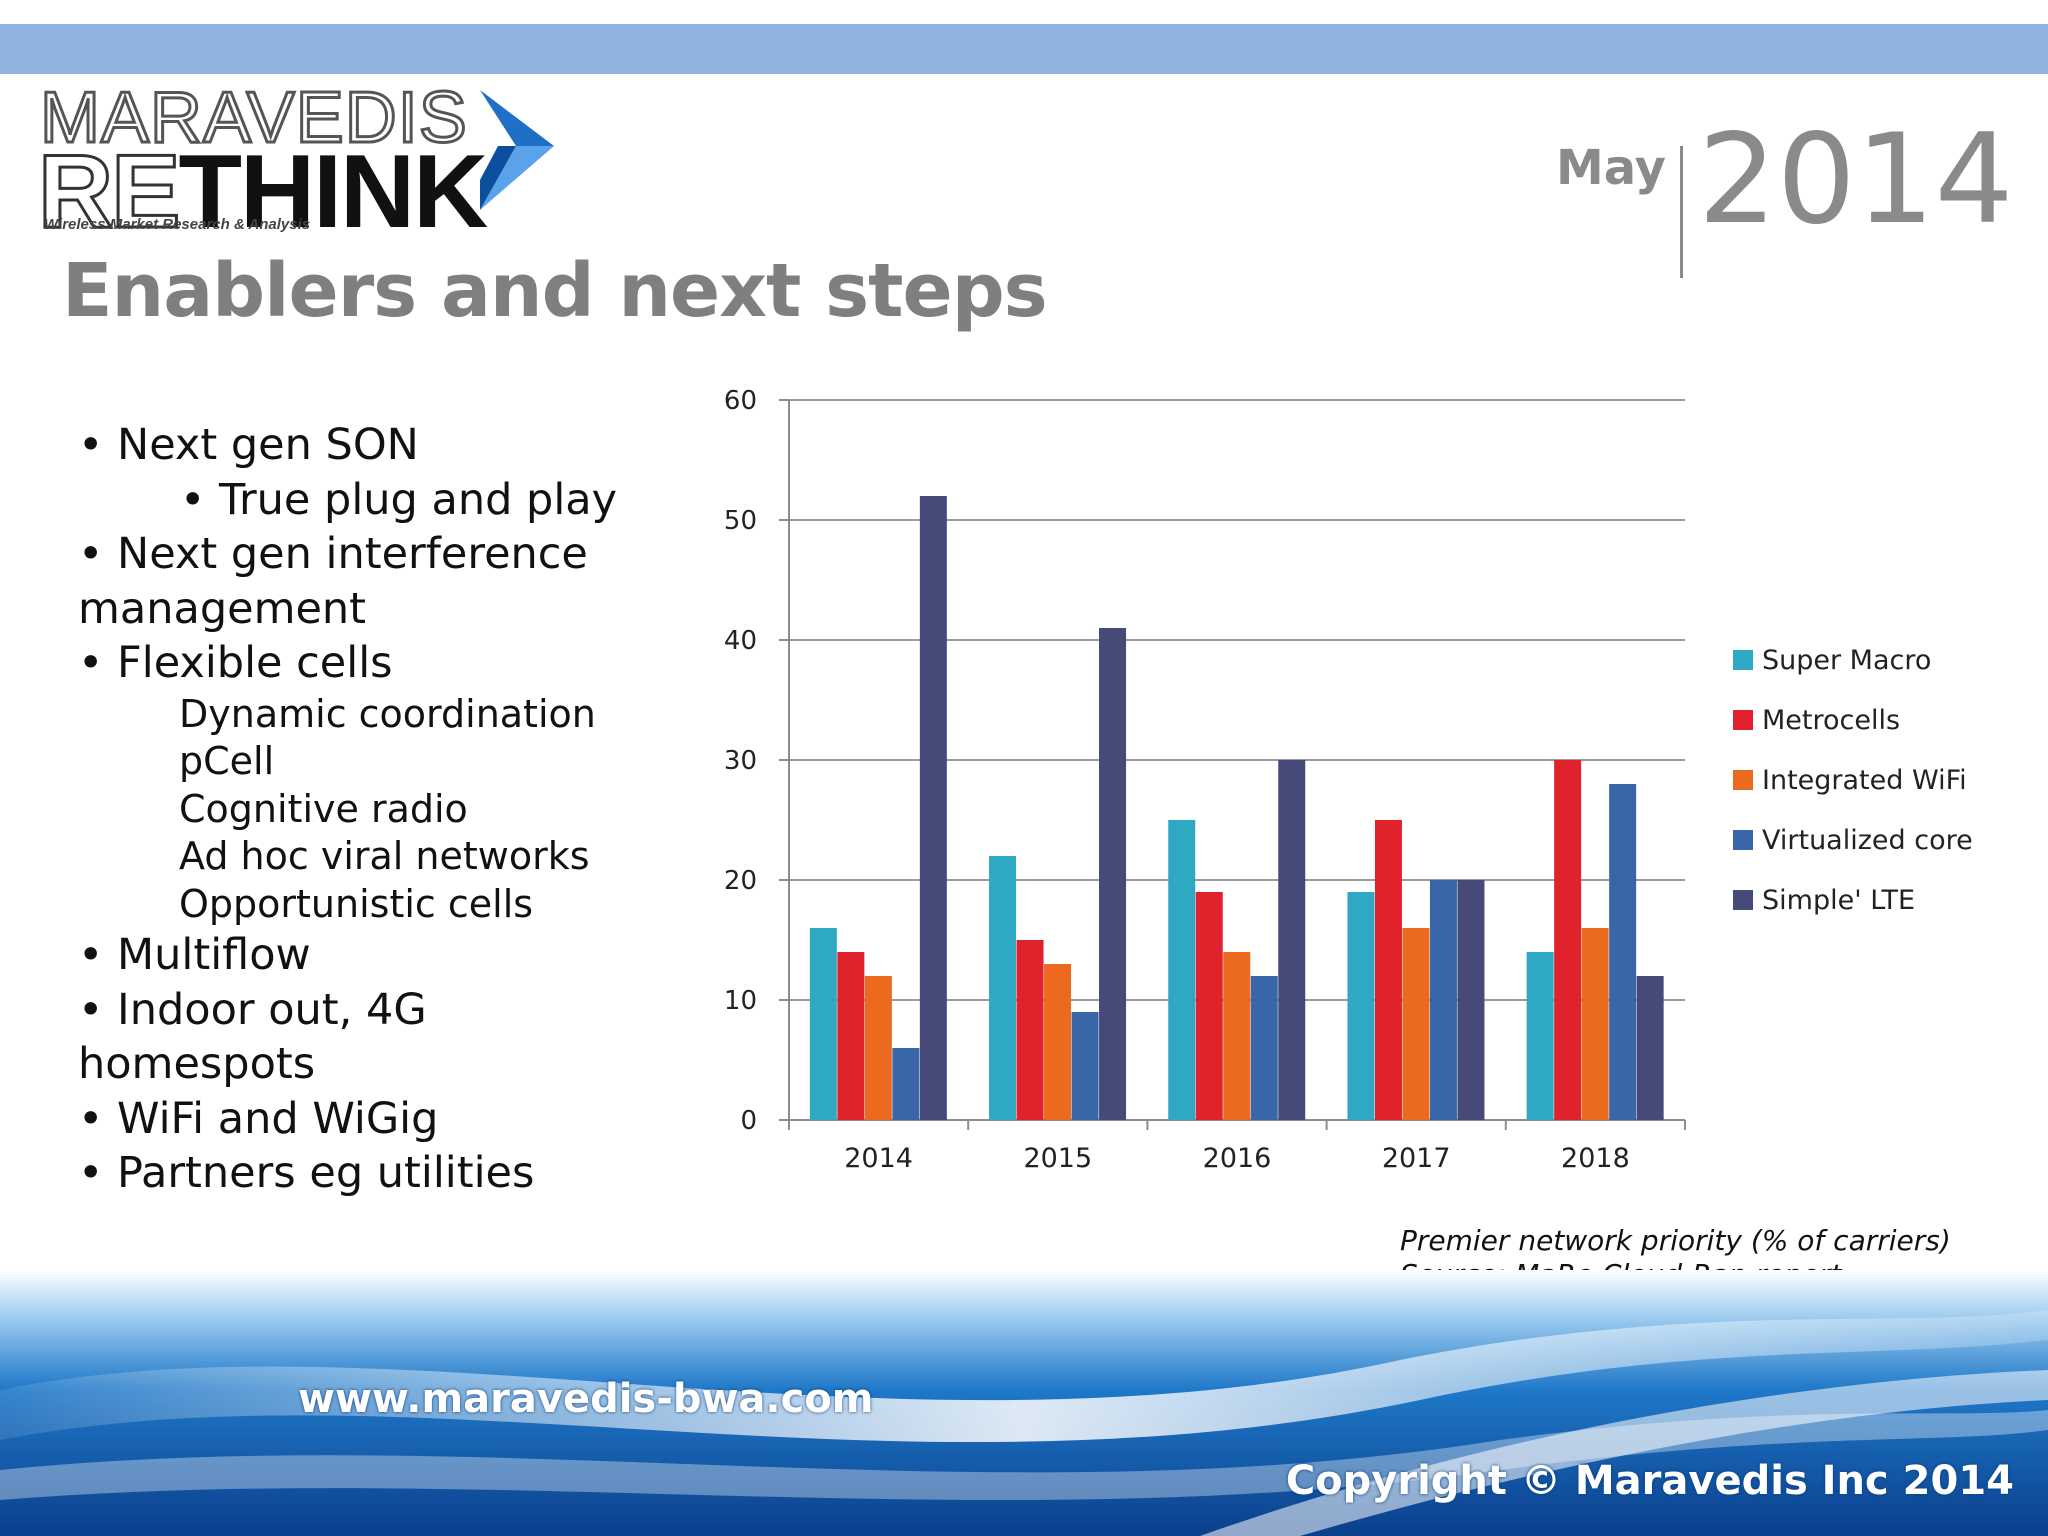 This screenshot has height=1536, width=2048. Describe the element at coordinates (740, 1001) in the screenshot. I see `y-tick-label: 10` at that location.